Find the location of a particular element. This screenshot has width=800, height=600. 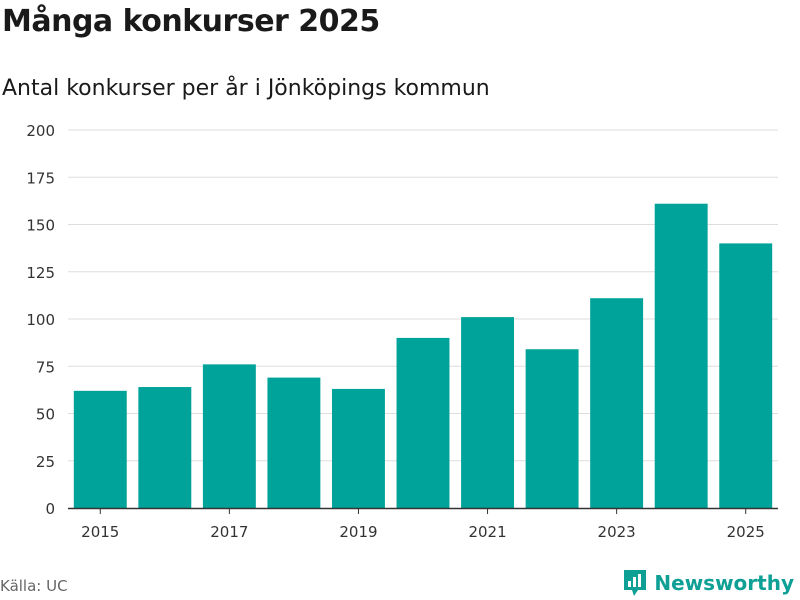

y-tick-label: 100 is located at coordinates (40, 320).